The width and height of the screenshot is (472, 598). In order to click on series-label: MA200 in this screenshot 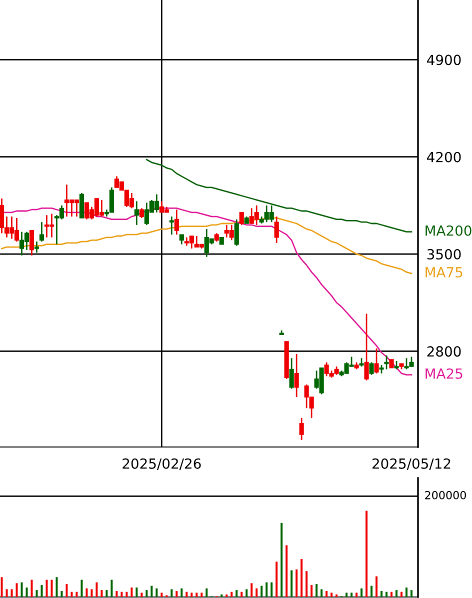, I will do `click(449, 230)`.